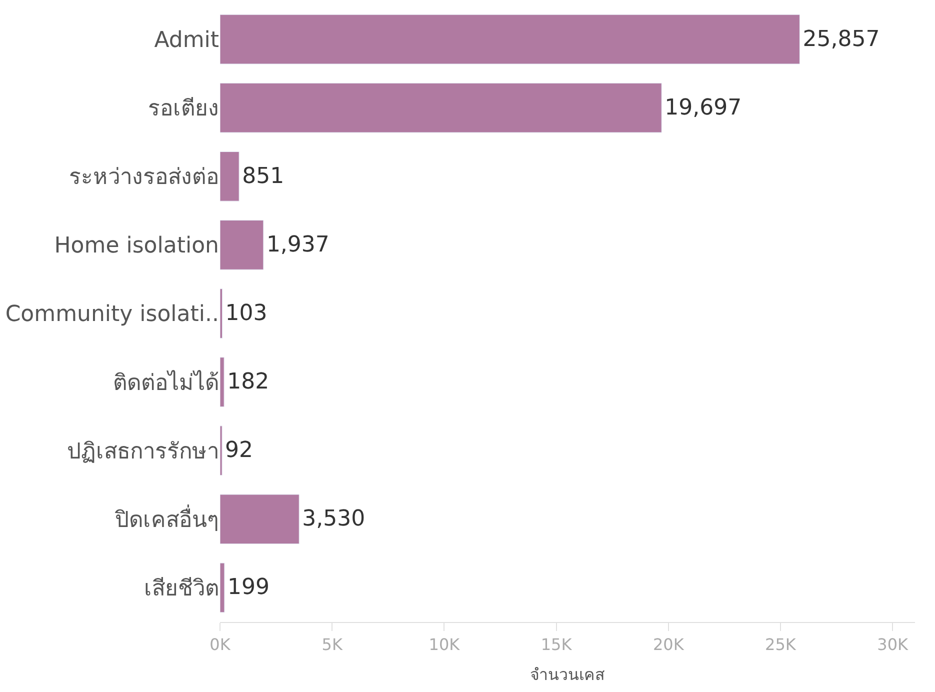 This screenshot has width=935, height=692. What do you see at coordinates (239, 451) in the screenshot?
I see `data-label: 92` at bounding box center [239, 451].